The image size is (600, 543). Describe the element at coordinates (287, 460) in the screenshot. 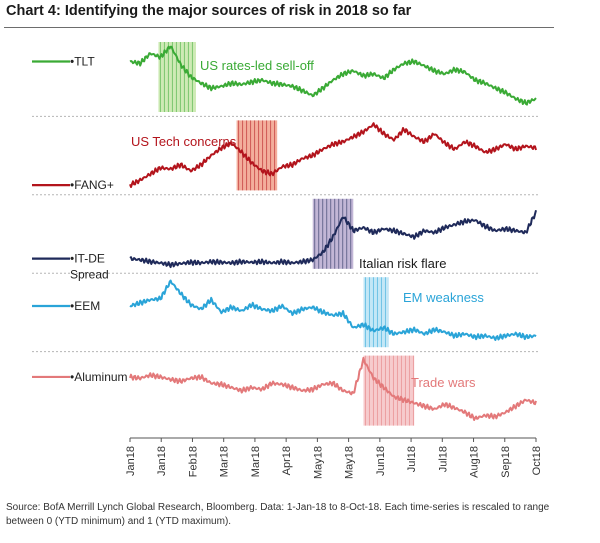

I see `x-tick-label: Apr18` at that location.